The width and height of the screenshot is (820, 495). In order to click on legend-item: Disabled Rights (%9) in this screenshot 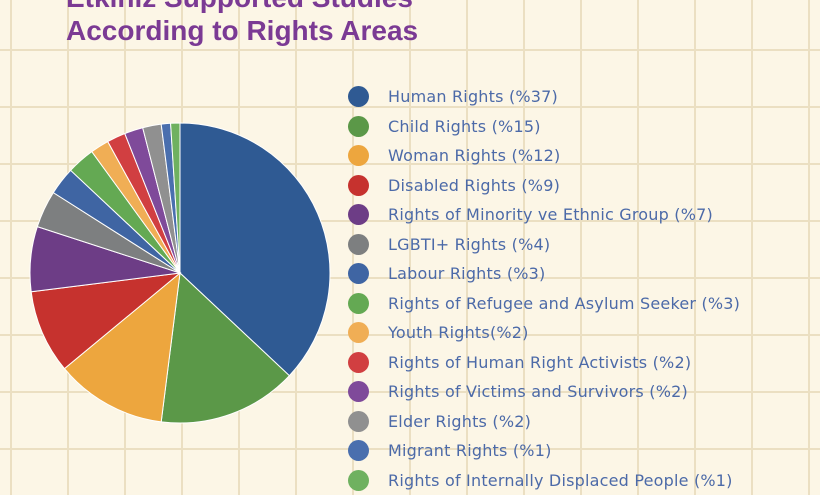, I will do `click(544, 186)`.